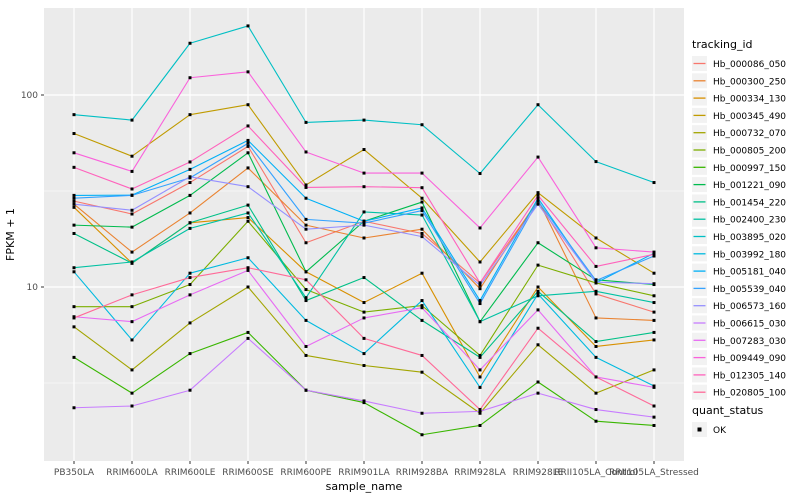 Image resolution: width=800 pixels, height=500 pixels. What do you see at coordinates (749, 134) in the screenshot?
I see `legend-item-label: Hb_000732_070` at bounding box center [749, 134].